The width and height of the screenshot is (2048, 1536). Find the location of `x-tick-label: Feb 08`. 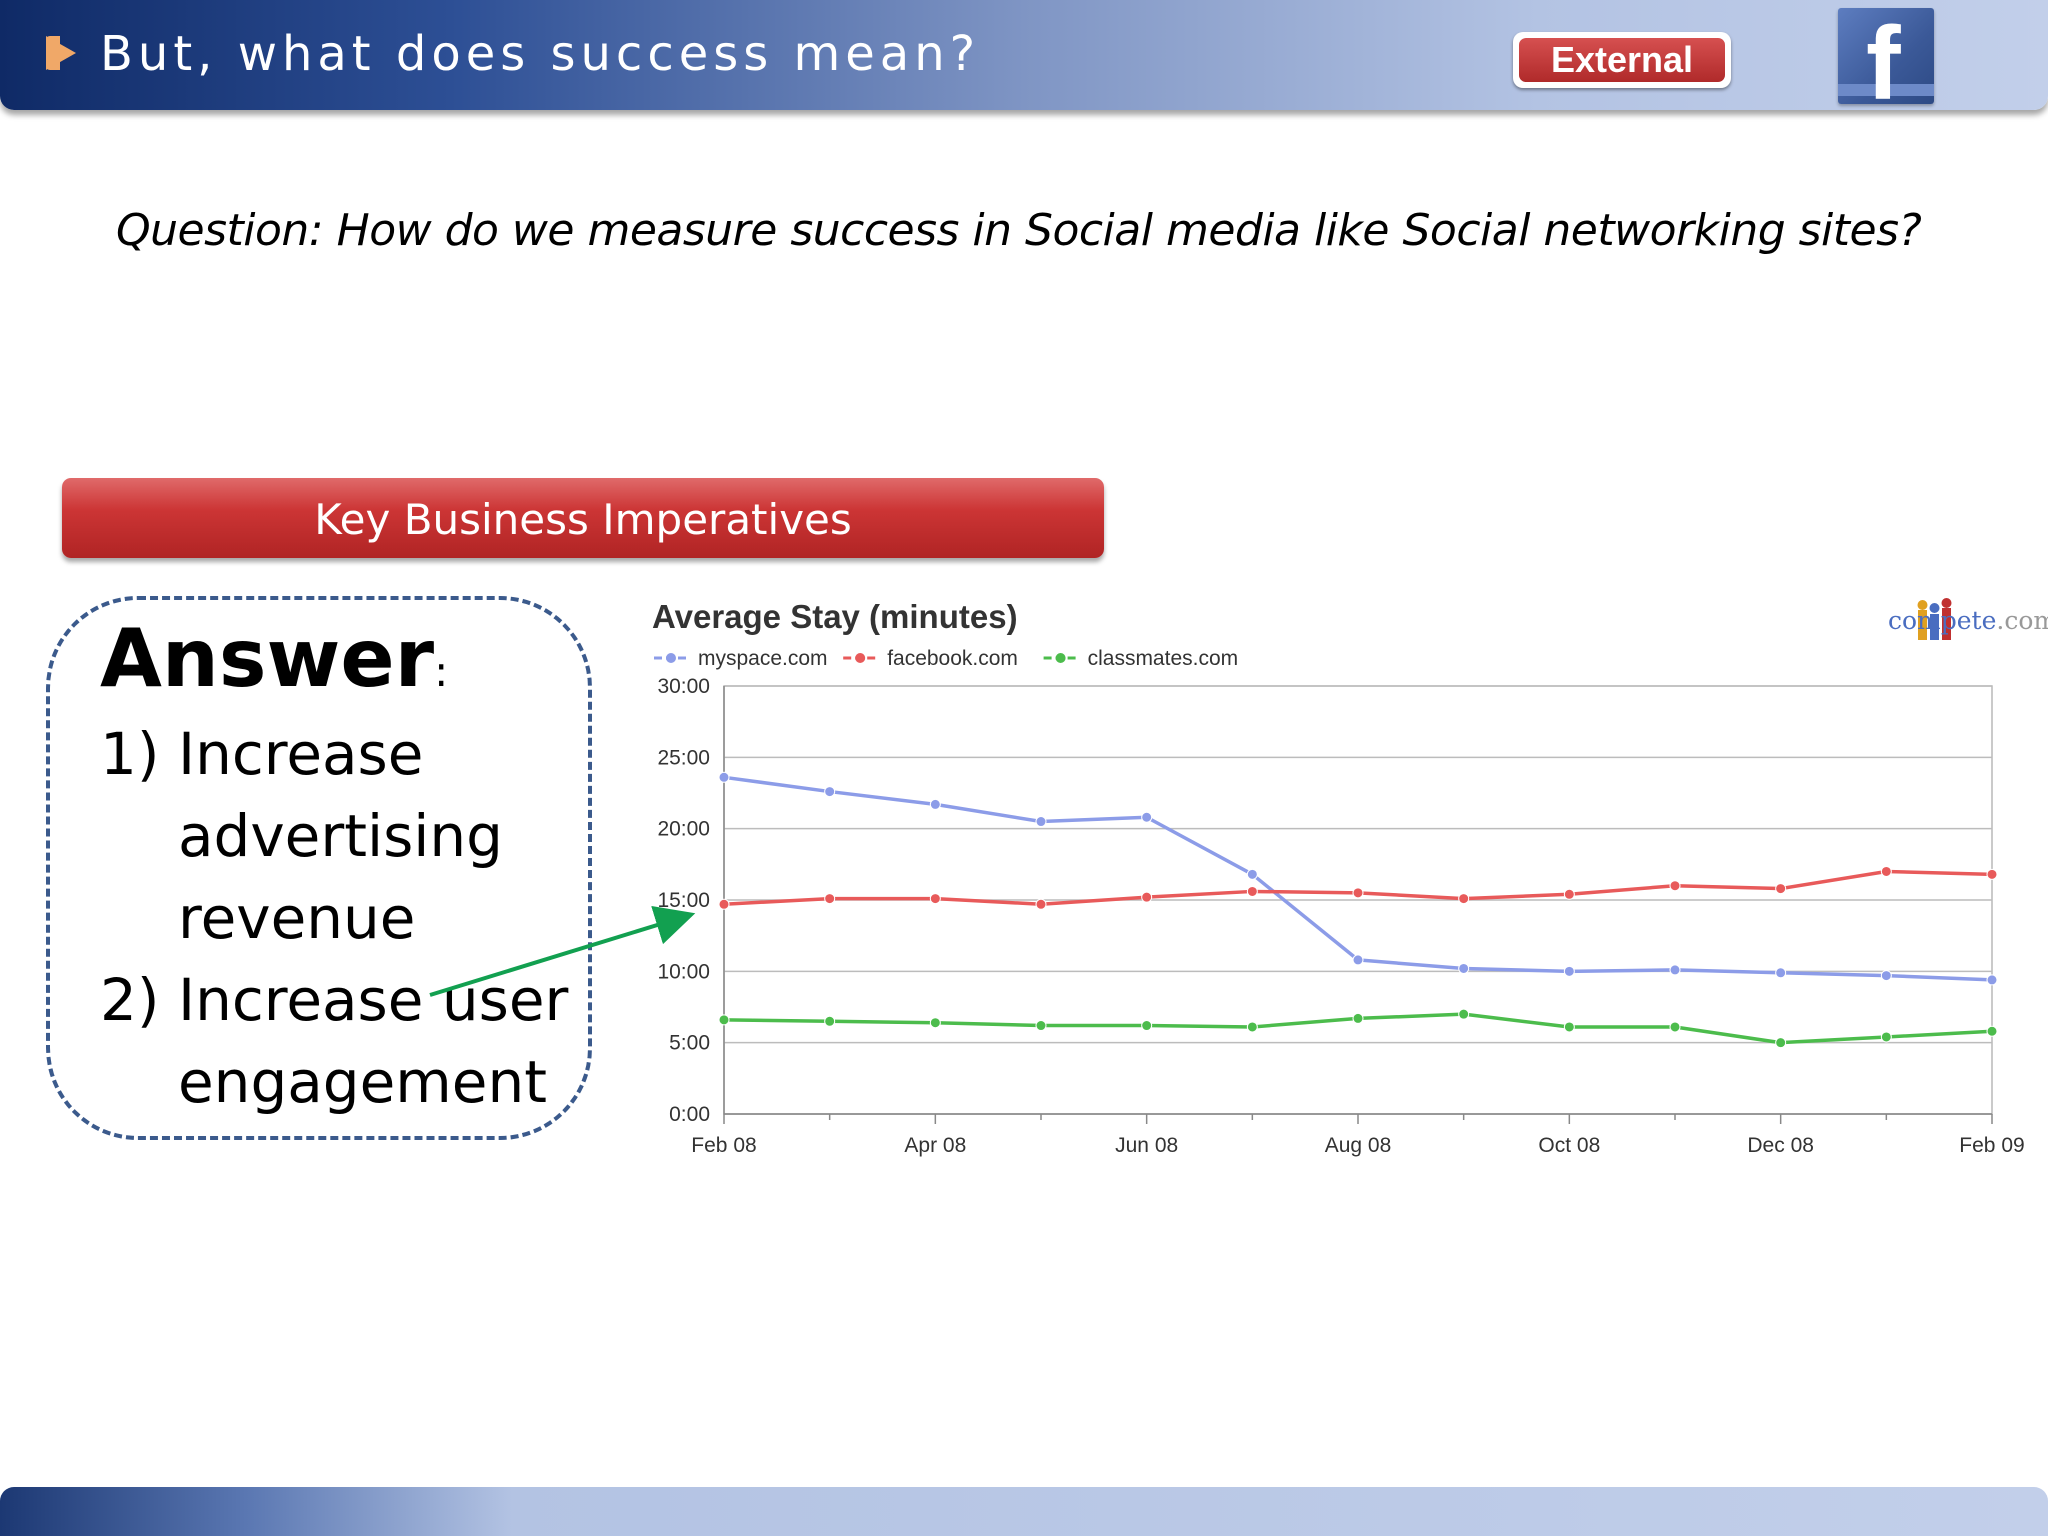

x-tick-label: Feb 08 is located at coordinates (723, 1145).